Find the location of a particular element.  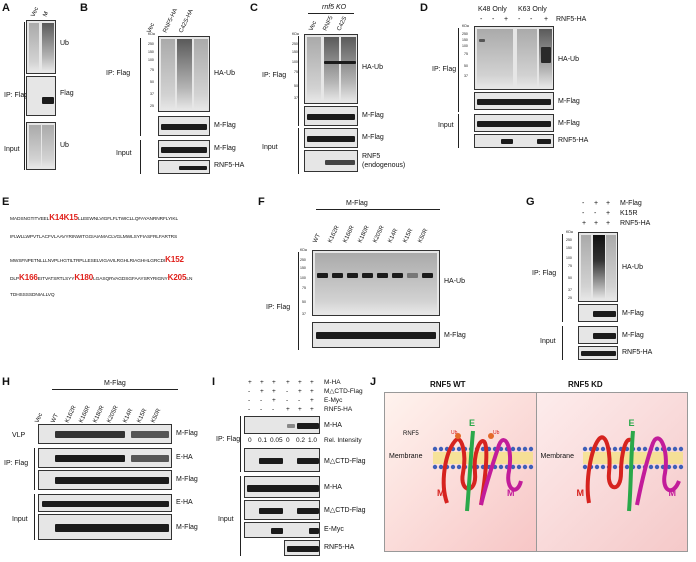

lane-label: C42S is located at coordinates (342, 23).